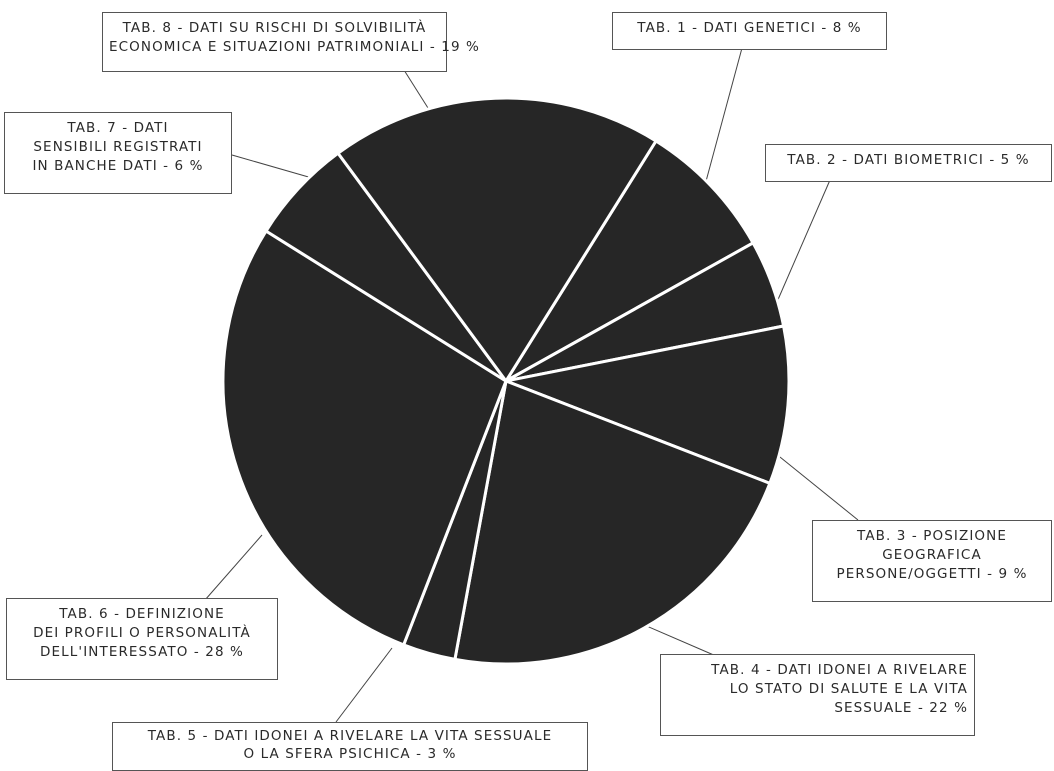  Describe the element at coordinates (749, 28) in the screenshot. I see `callout-tab1-line1: TAB. 1 - DATI GENETICI - 8 %` at that location.